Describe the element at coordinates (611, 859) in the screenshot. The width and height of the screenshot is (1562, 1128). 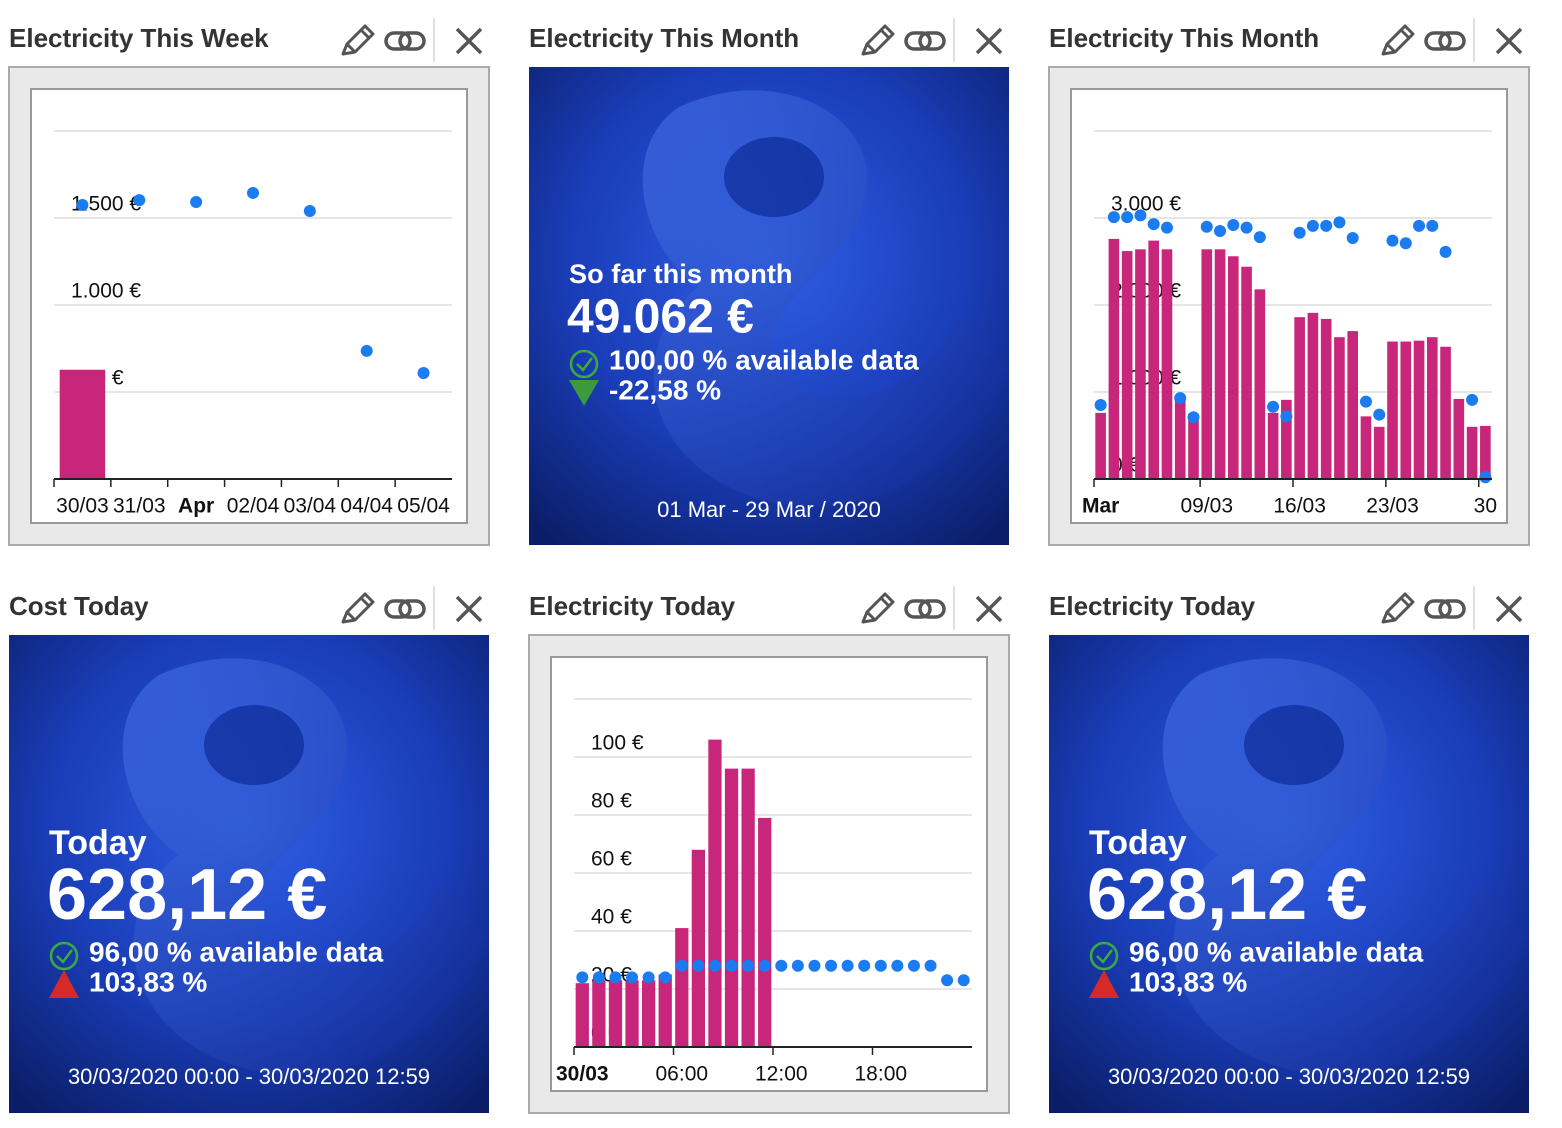
I see `y-tick-label: 60 €` at that location.